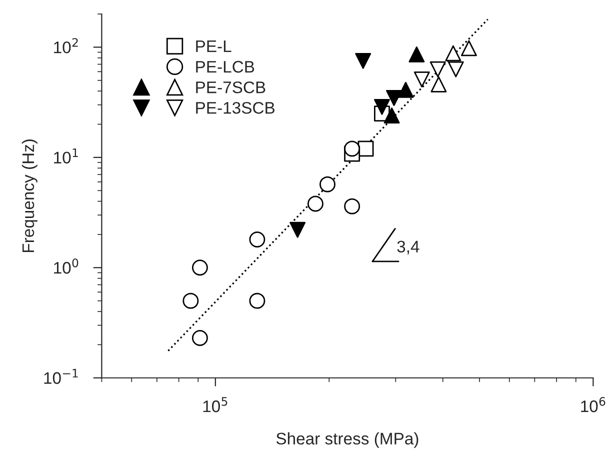 This screenshot has width=609, height=452. Describe the element at coordinates (225, 66) in the screenshot. I see `legend-label: PE-LCB` at that location.